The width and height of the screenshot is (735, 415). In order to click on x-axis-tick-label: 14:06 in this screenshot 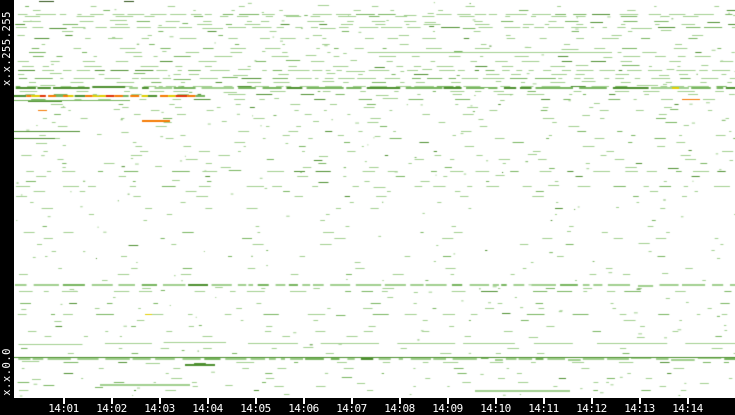, I will do `click(303, 408)`.